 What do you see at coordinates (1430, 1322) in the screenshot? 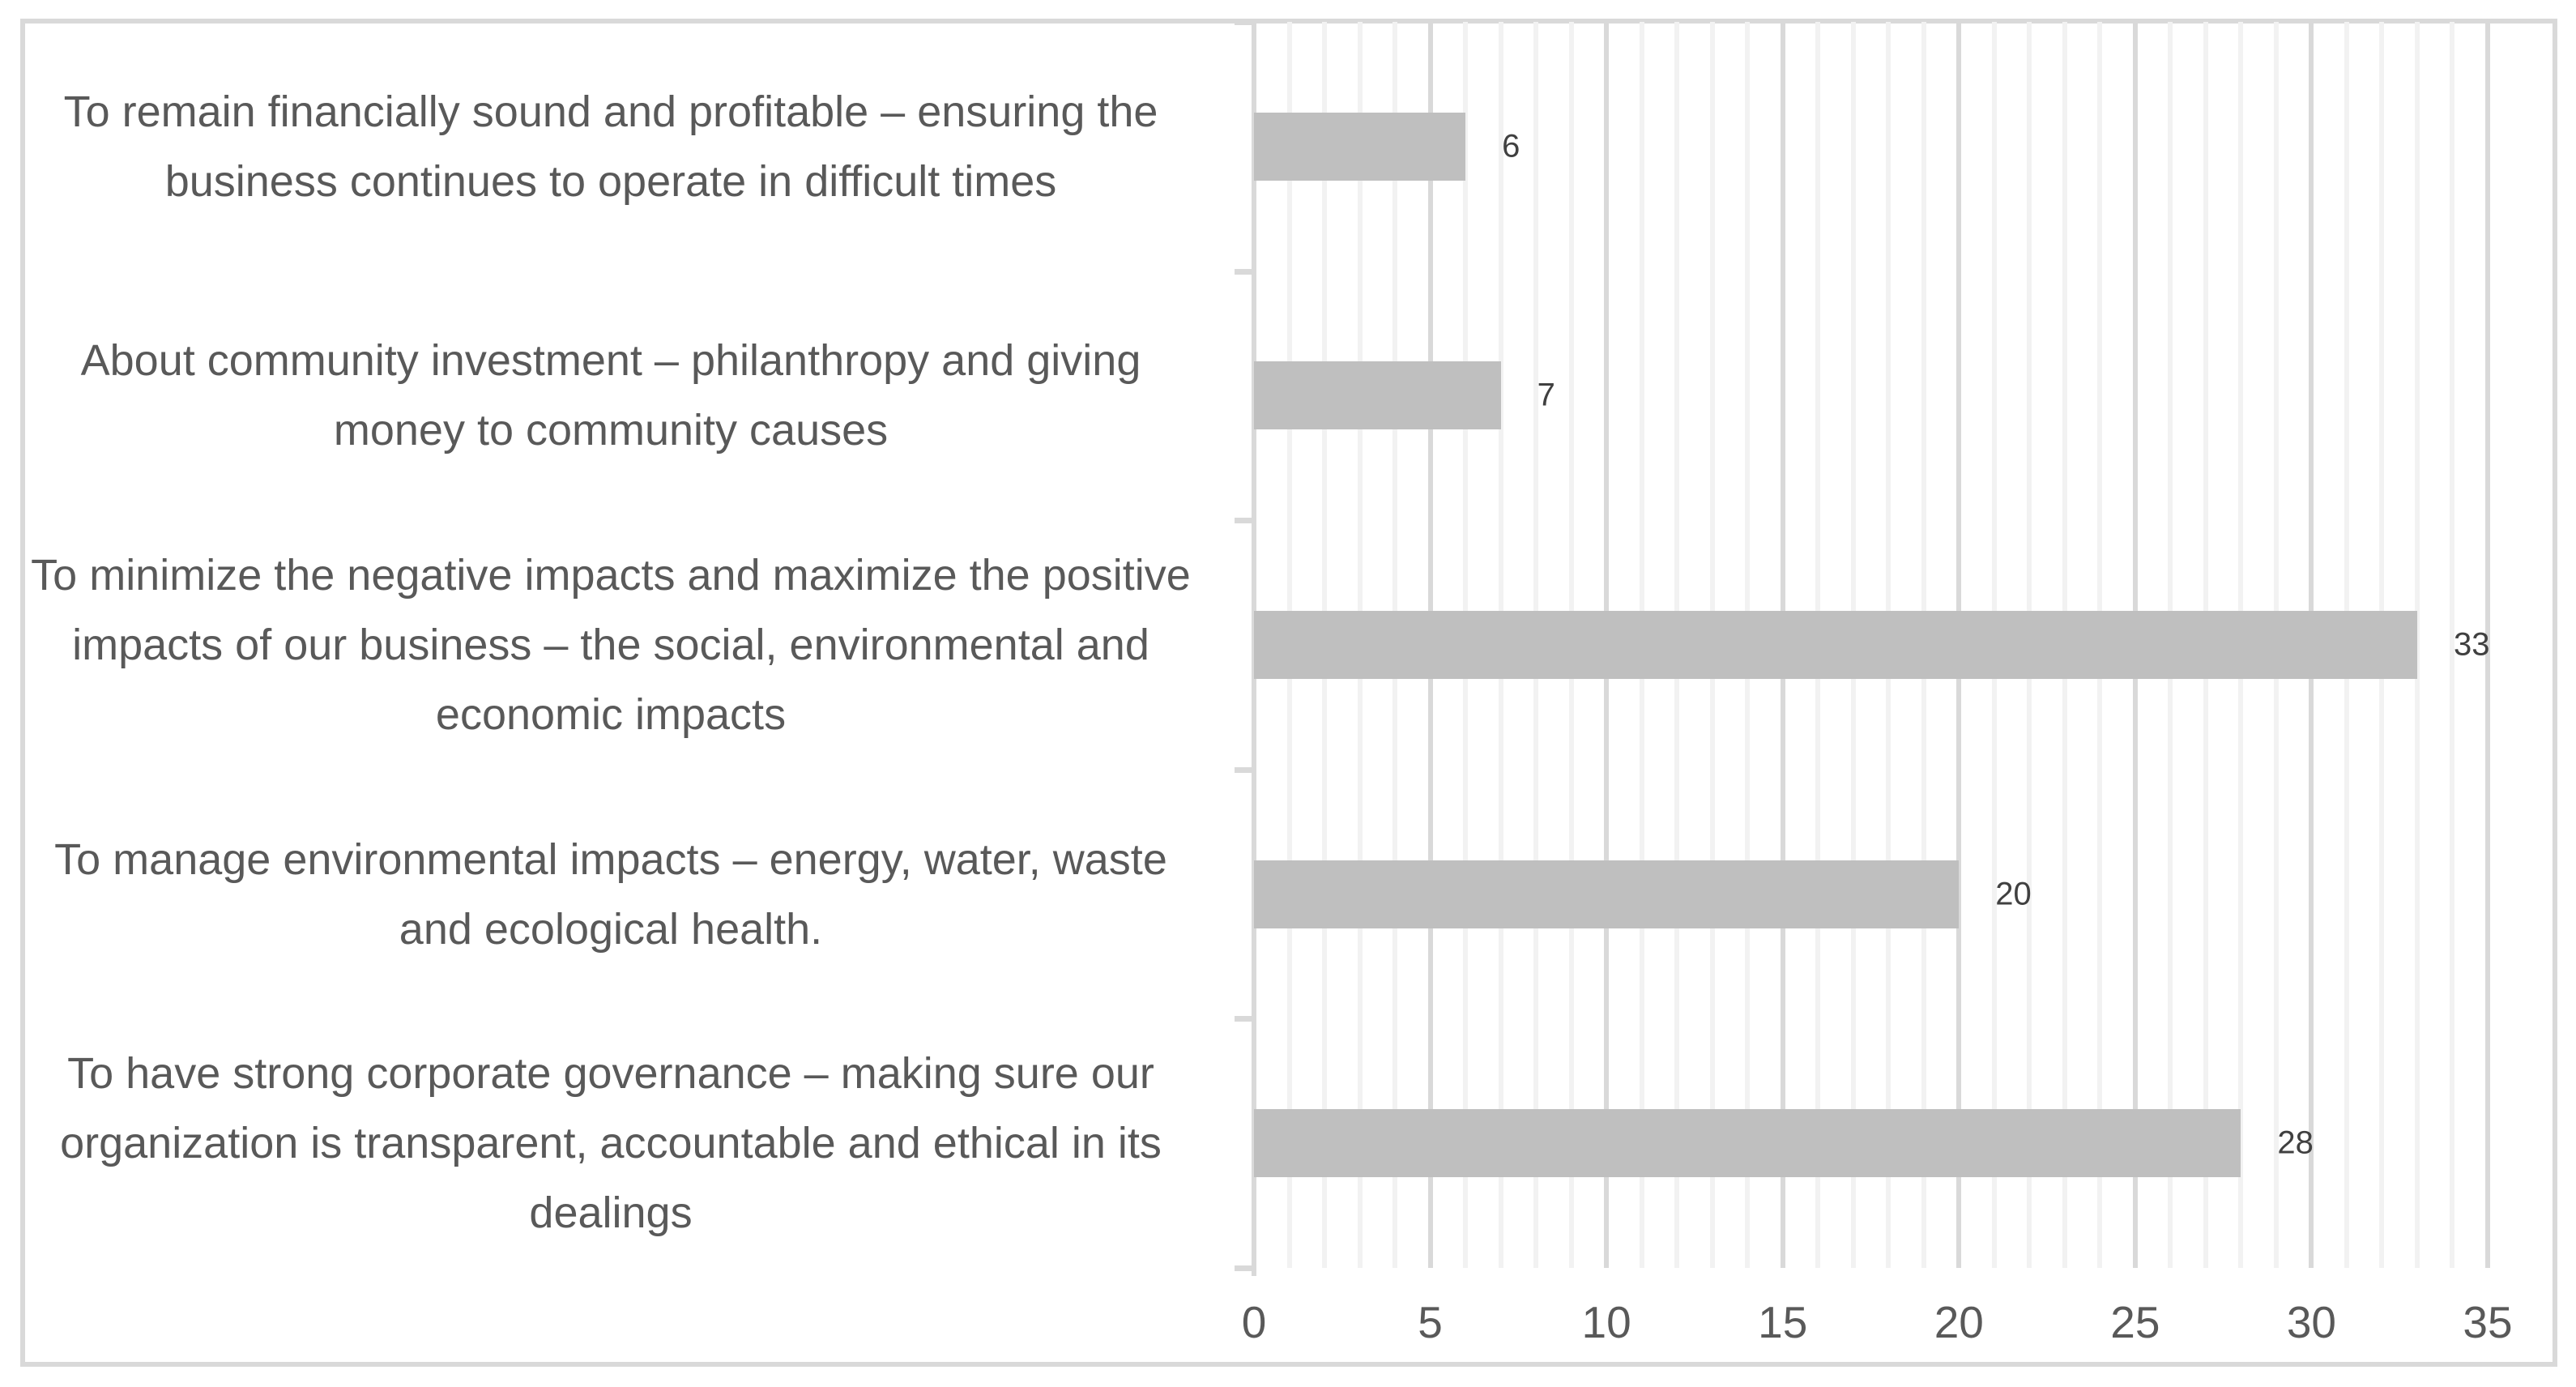
I see `x-axis-tick-label: 5` at bounding box center [1430, 1322].